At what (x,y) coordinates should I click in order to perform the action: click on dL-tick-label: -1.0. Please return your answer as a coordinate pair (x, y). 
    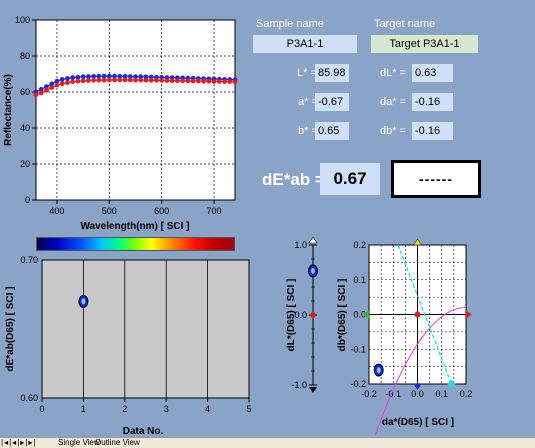
    Looking at the image, I should click on (299, 385).